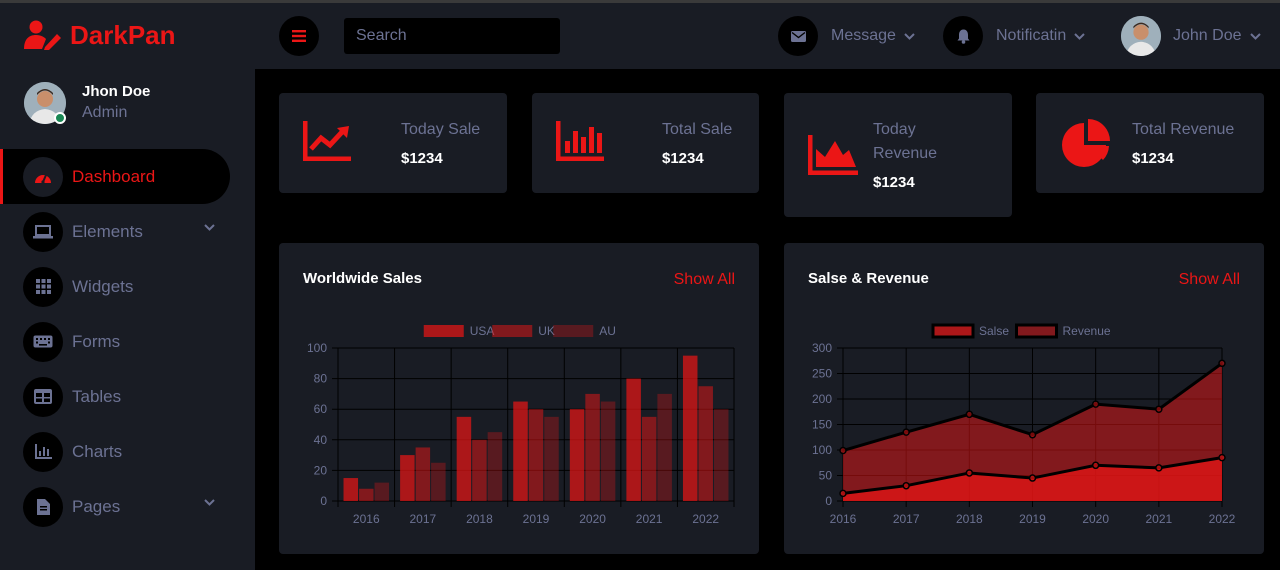  I want to click on profile-name: Jhon Doe, so click(116, 91).